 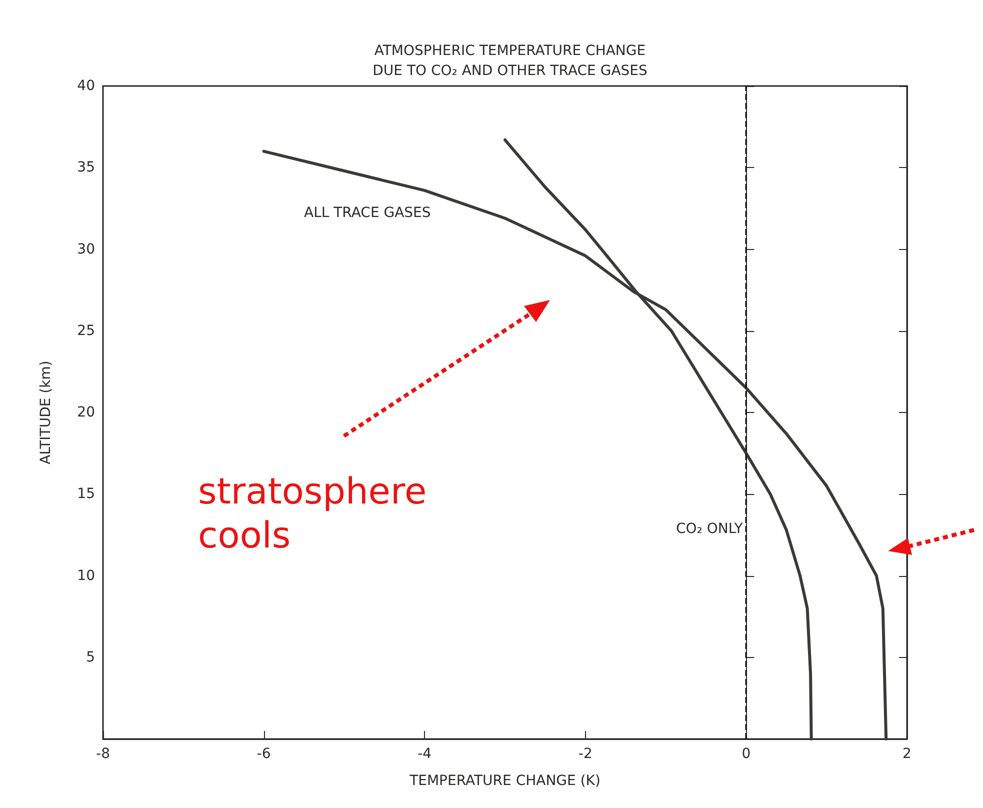 I want to click on y-tick-label: 15, so click(x=86, y=494).